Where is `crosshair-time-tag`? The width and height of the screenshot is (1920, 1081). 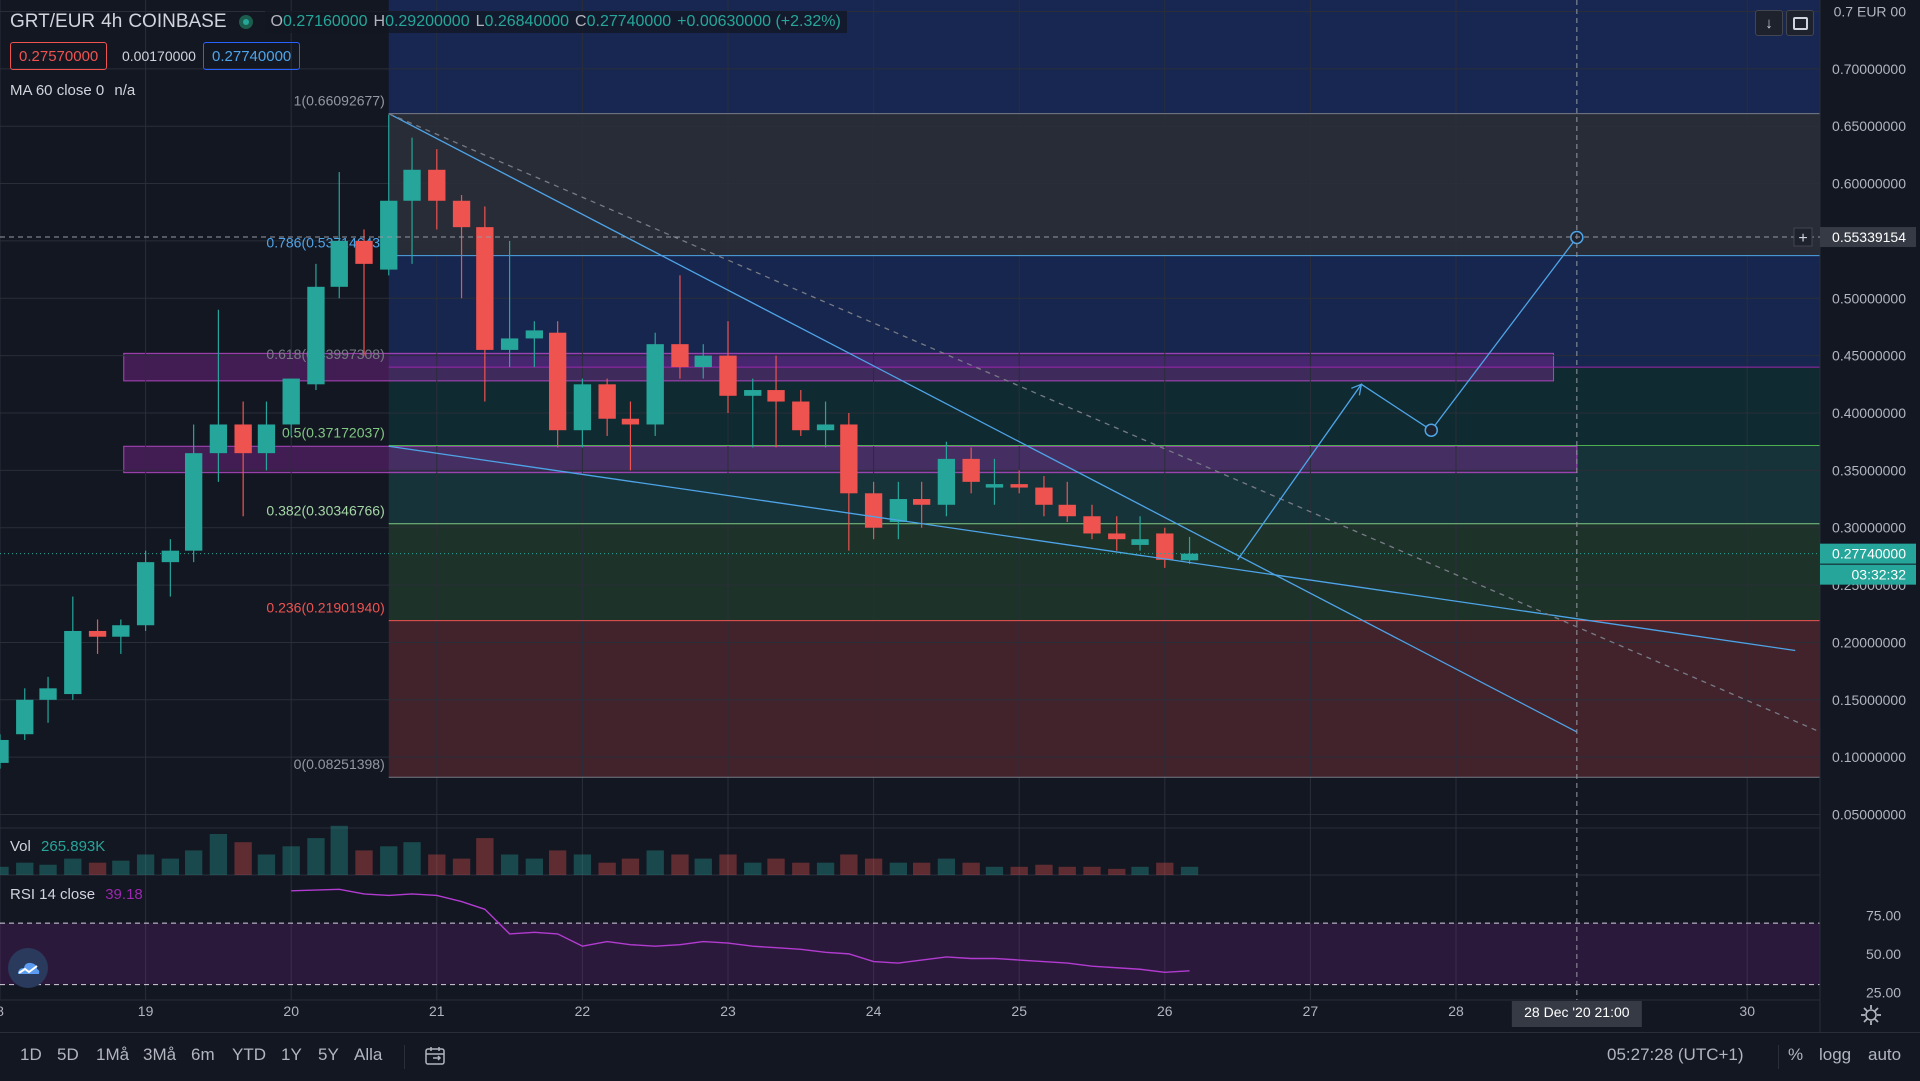
crosshair-time-tag is located at coordinates (1576, 1014).